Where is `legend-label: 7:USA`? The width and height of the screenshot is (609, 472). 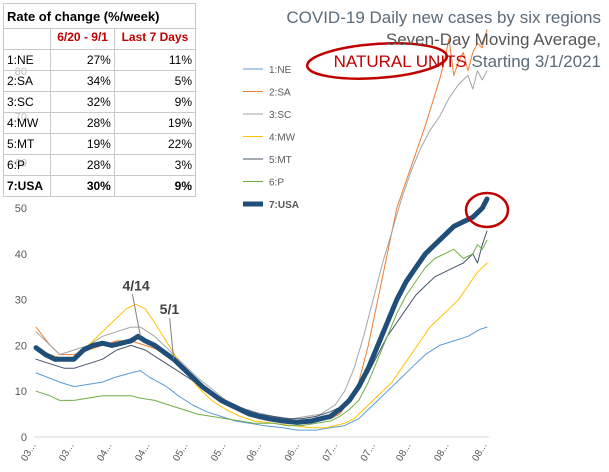
legend-label: 7:USA is located at coordinates (284, 205).